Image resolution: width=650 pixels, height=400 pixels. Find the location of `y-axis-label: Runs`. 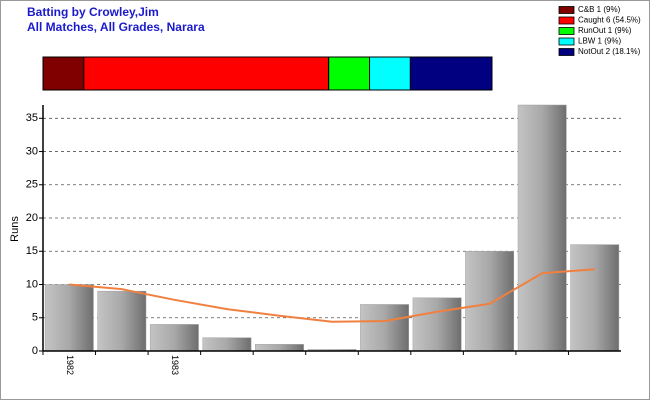

y-axis-label: Runs is located at coordinates (15, 229).